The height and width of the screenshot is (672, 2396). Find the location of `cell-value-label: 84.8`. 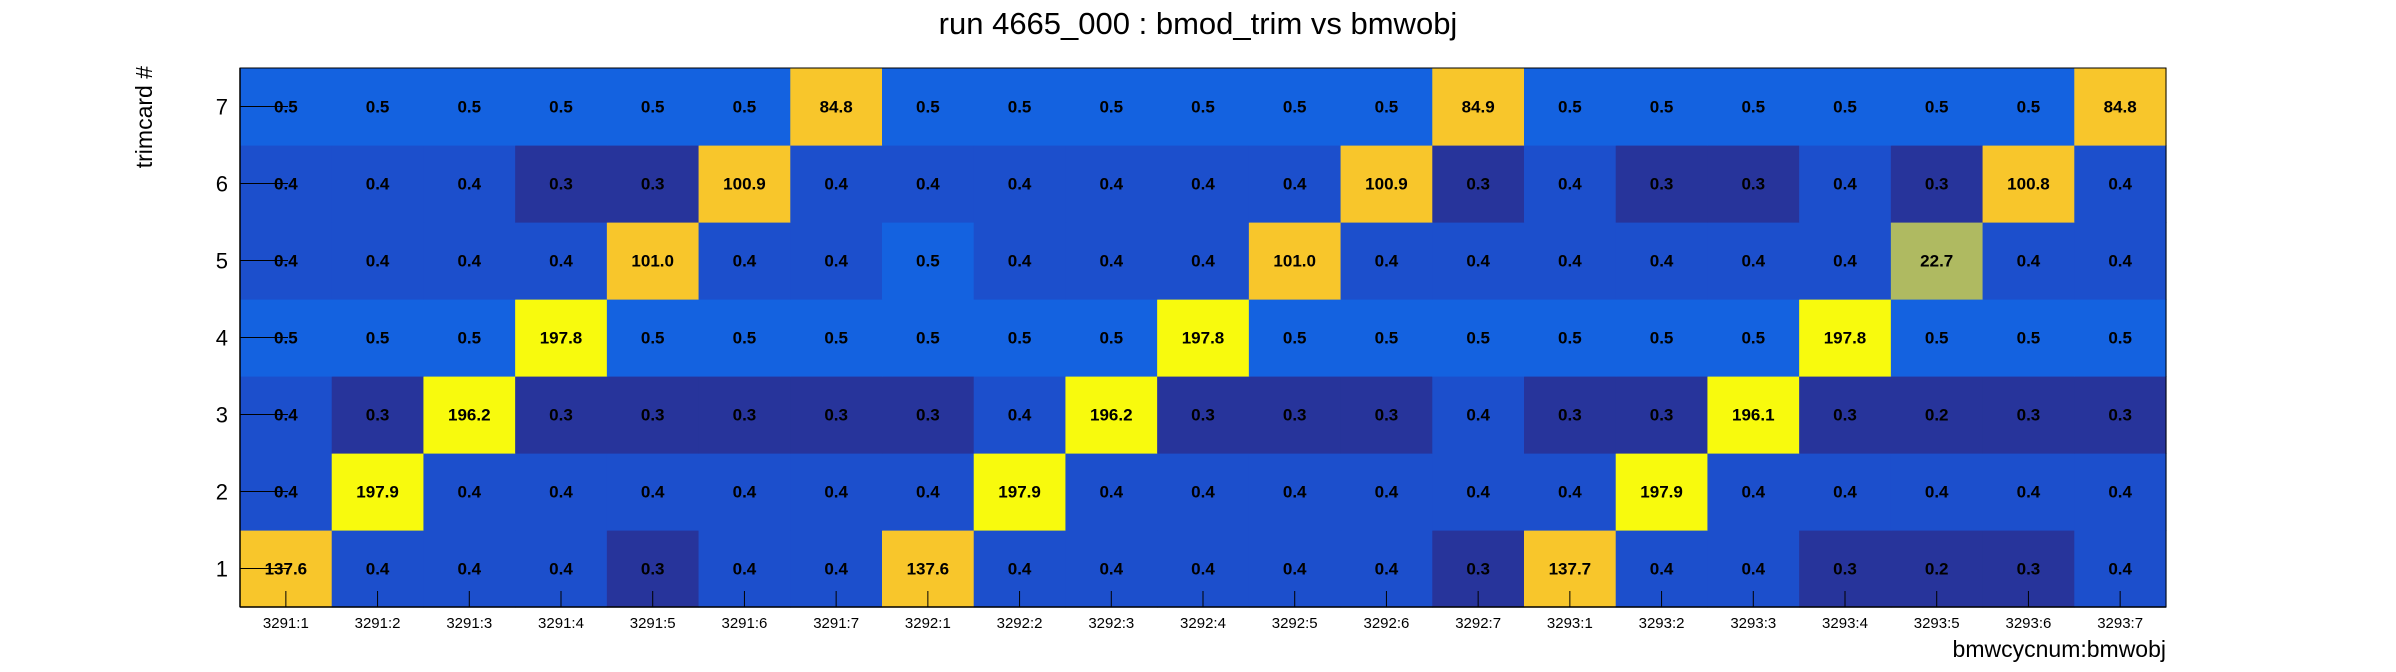

cell-value-label: 84.8 is located at coordinates (2120, 107).